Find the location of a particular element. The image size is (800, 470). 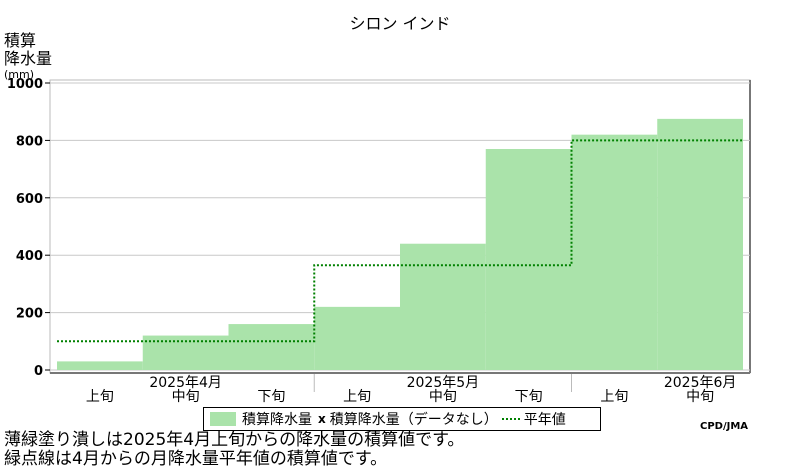

month-label: 2025年4月 is located at coordinates (185, 383).